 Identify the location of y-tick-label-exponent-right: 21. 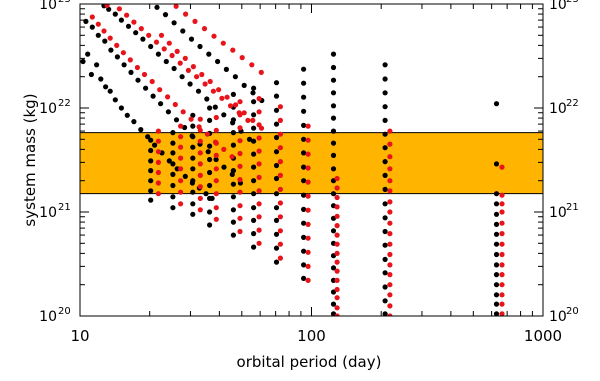
(572, 207).